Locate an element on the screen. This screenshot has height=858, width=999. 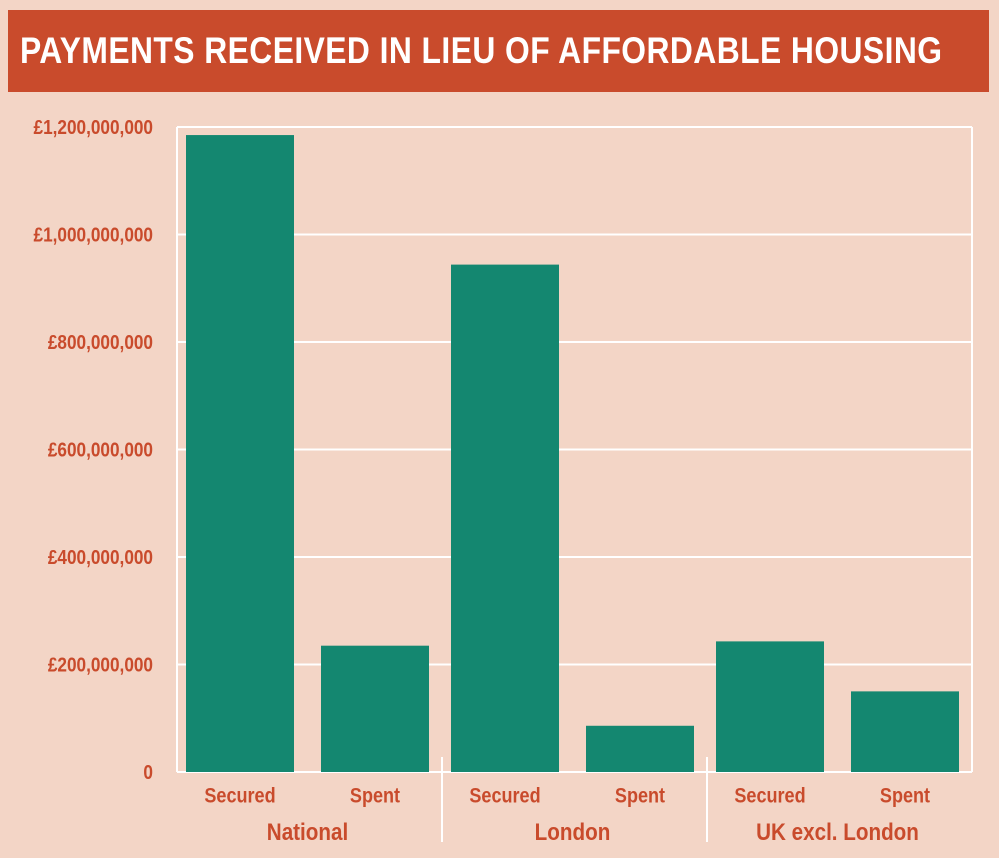
x-group-label: London is located at coordinates (573, 832).